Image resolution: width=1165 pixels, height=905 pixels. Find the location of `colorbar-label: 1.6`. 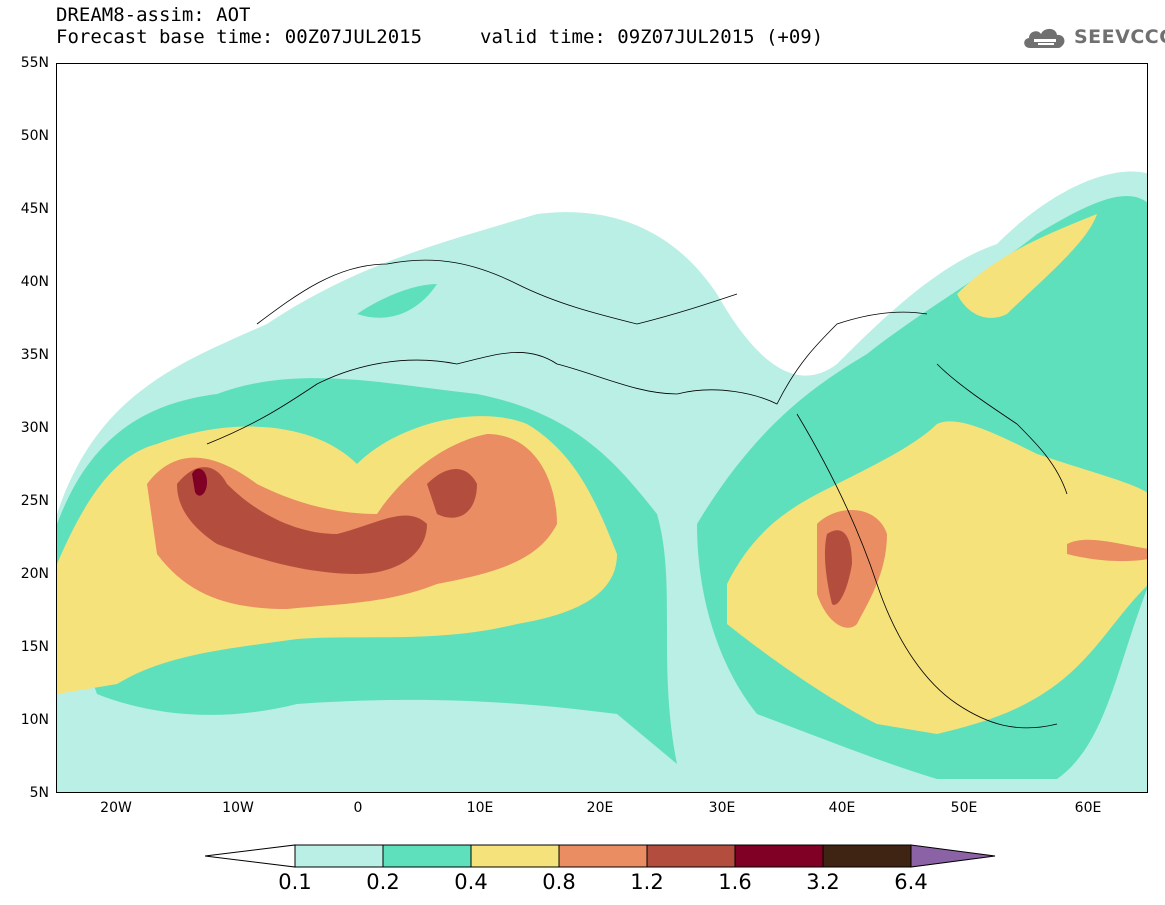

colorbar-label: 1.6 is located at coordinates (735, 882).